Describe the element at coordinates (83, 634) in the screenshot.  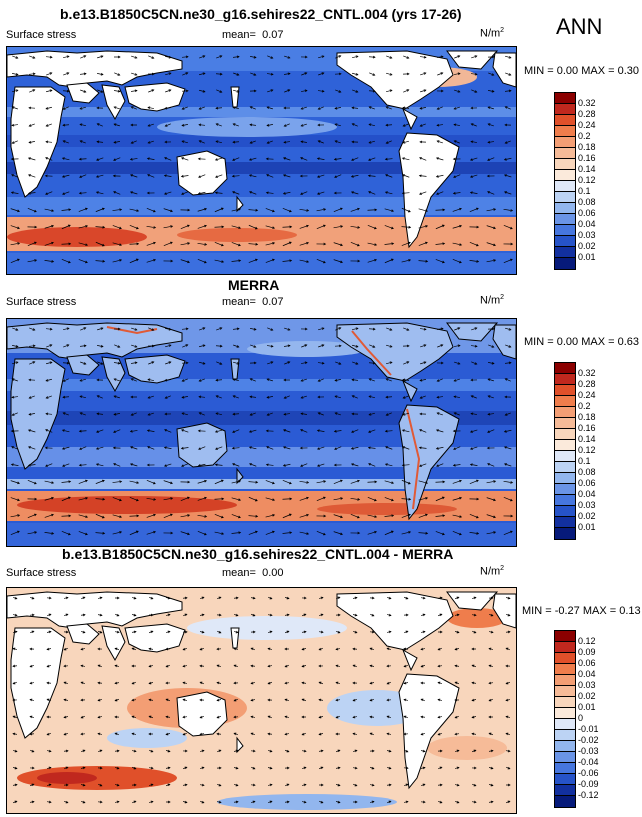
I see `land-arabia` at that location.